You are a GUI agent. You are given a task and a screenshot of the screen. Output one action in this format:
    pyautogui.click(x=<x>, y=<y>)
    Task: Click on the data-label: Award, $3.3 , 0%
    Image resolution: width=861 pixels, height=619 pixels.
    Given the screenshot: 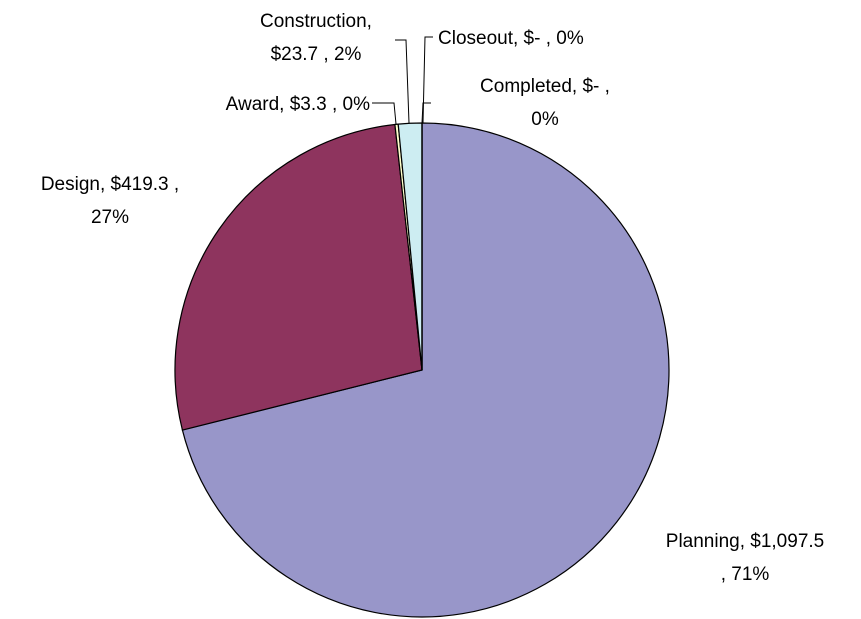 What is the action you would take?
    pyautogui.click(x=298, y=104)
    